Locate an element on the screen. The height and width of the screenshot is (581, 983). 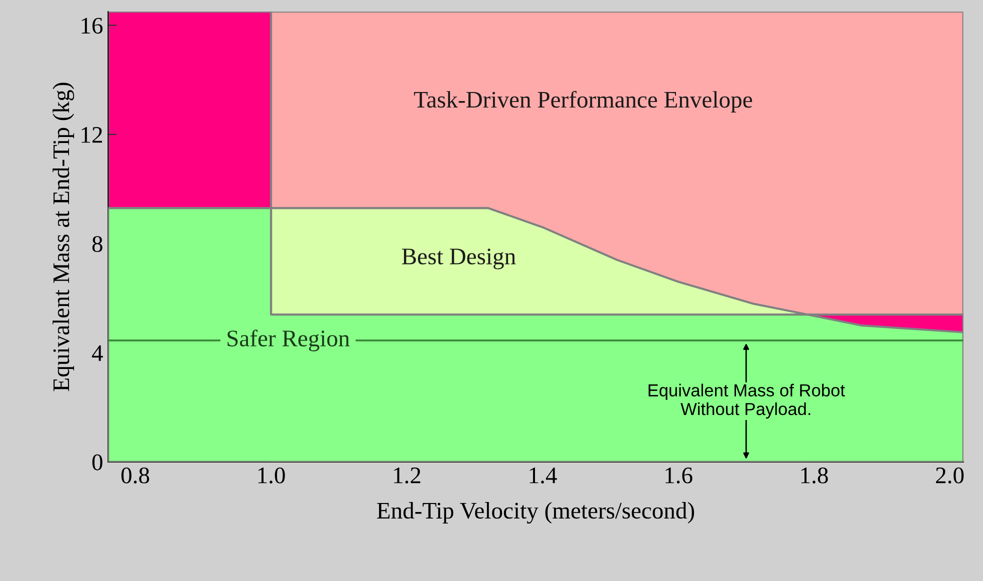
y-tick-label: 4 is located at coordinates (97, 353).